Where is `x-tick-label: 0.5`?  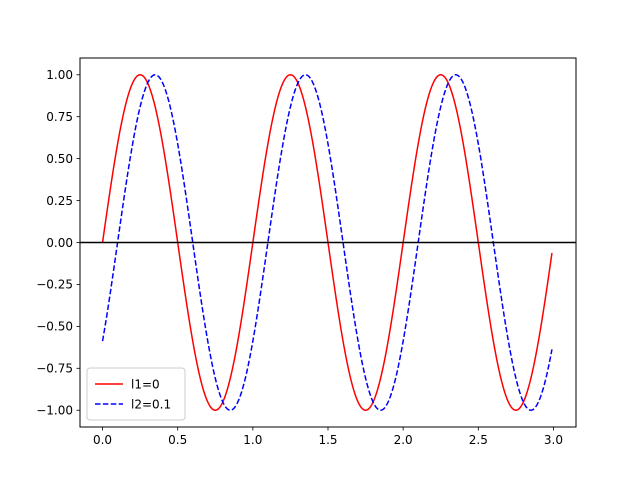
x-tick-label: 0.5 is located at coordinates (177, 440).